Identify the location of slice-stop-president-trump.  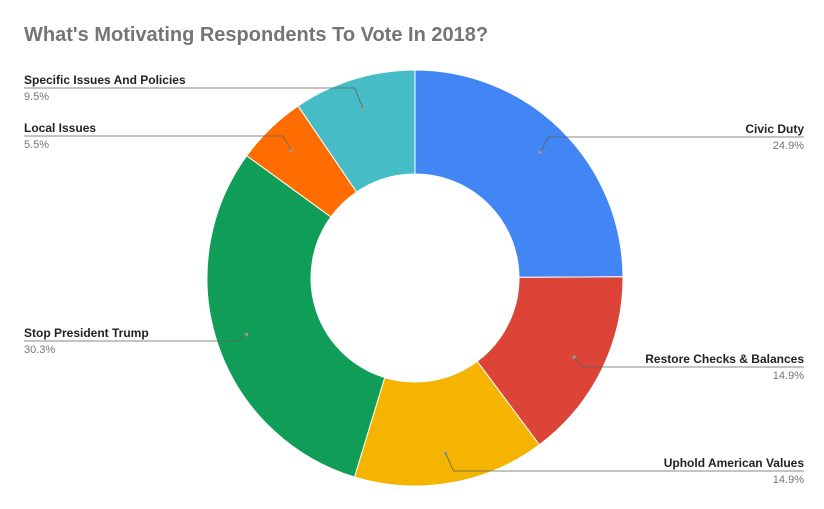
(296, 316).